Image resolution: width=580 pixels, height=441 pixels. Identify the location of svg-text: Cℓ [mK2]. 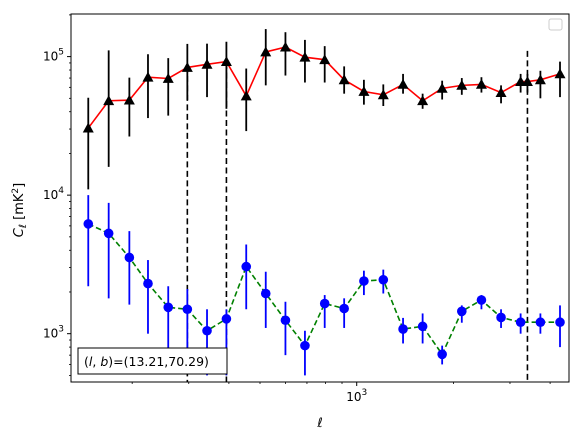
(20, 210).